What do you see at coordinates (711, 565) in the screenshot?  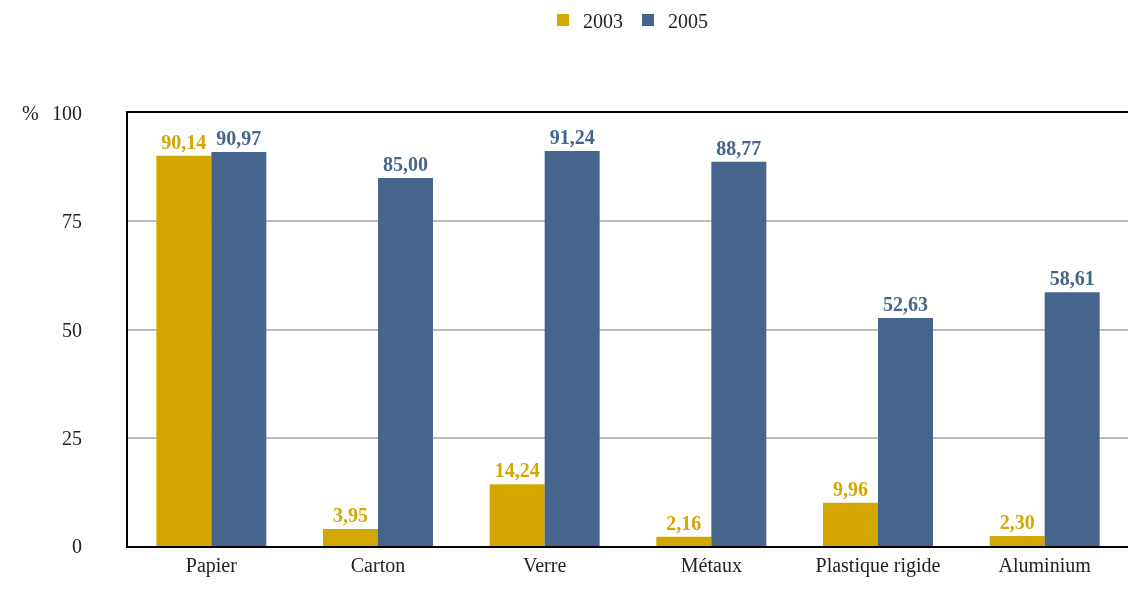 I see `x-tick-label: Métaux` at bounding box center [711, 565].